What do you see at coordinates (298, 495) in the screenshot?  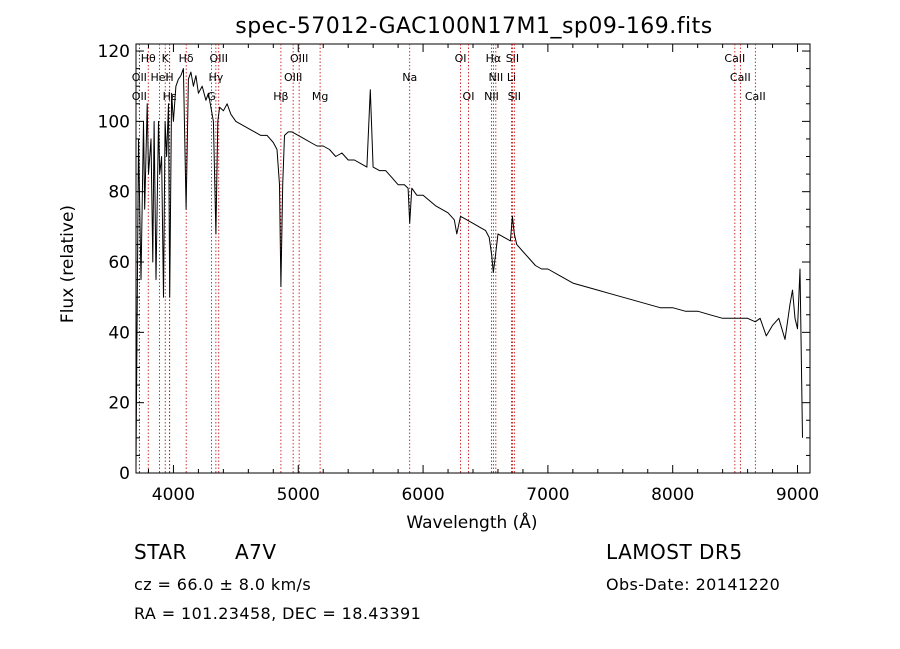 I see `x-tick-label: 5000` at bounding box center [298, 495].